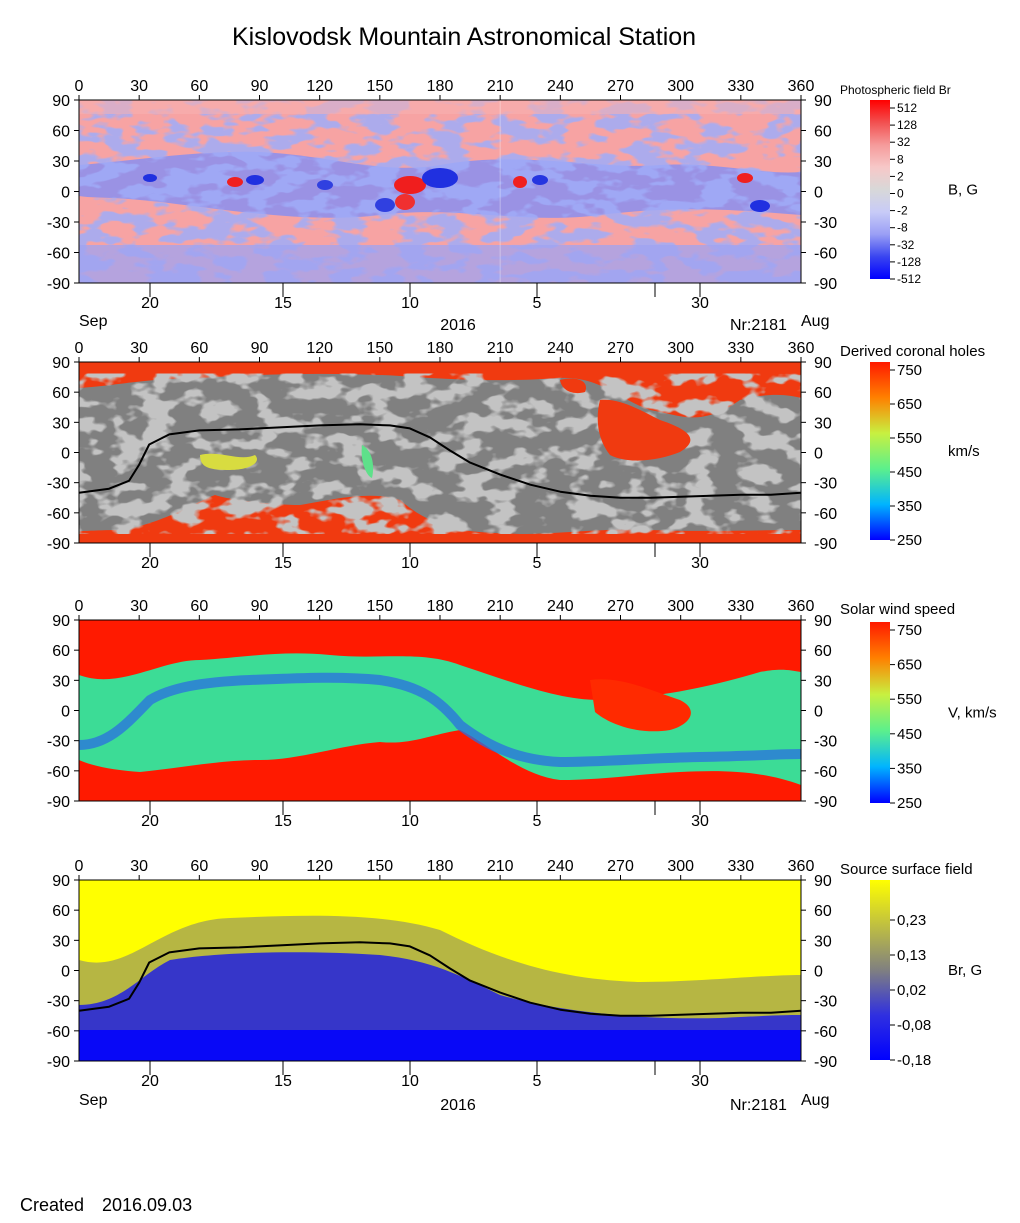 This screenshot has width=1020, height=1223. Describe the element at coordinates (464, 37) in the screenshot. I see `figure-title: Kislovodsk Mountain Astronomical Station` at that location.